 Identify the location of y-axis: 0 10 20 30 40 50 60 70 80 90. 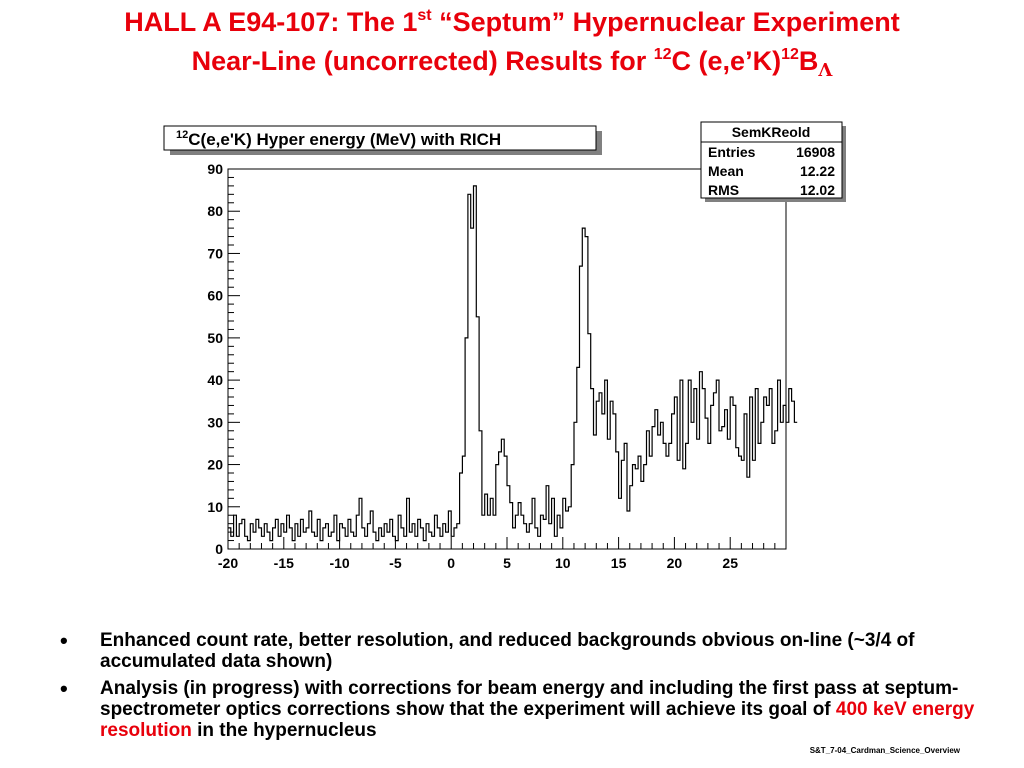
(223, 359).